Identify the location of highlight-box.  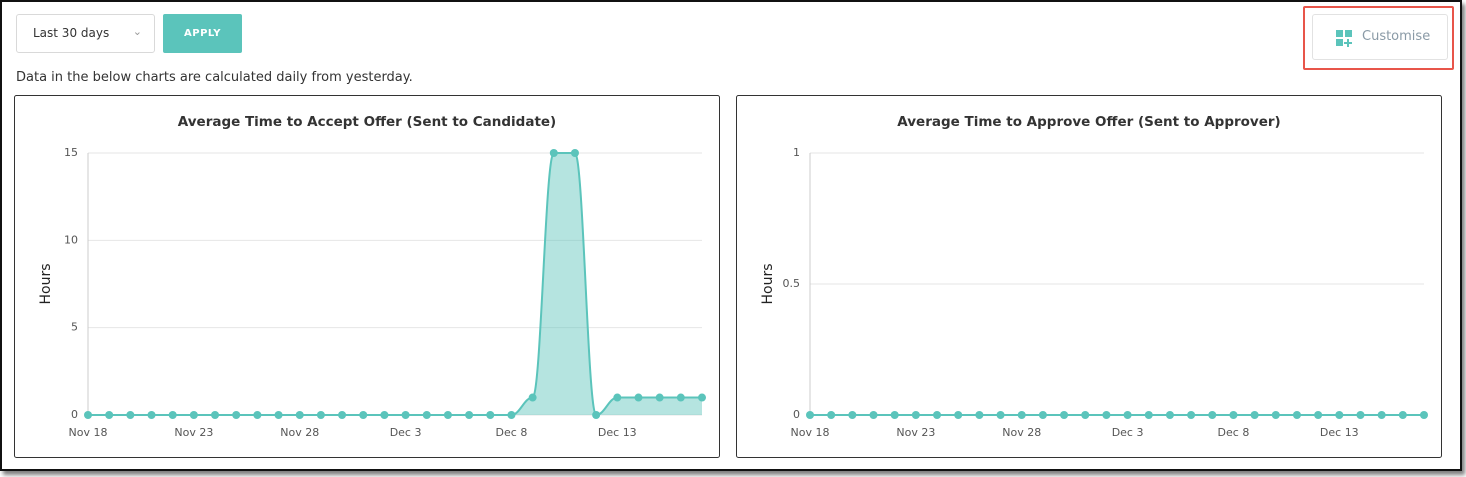
(1378, 38).